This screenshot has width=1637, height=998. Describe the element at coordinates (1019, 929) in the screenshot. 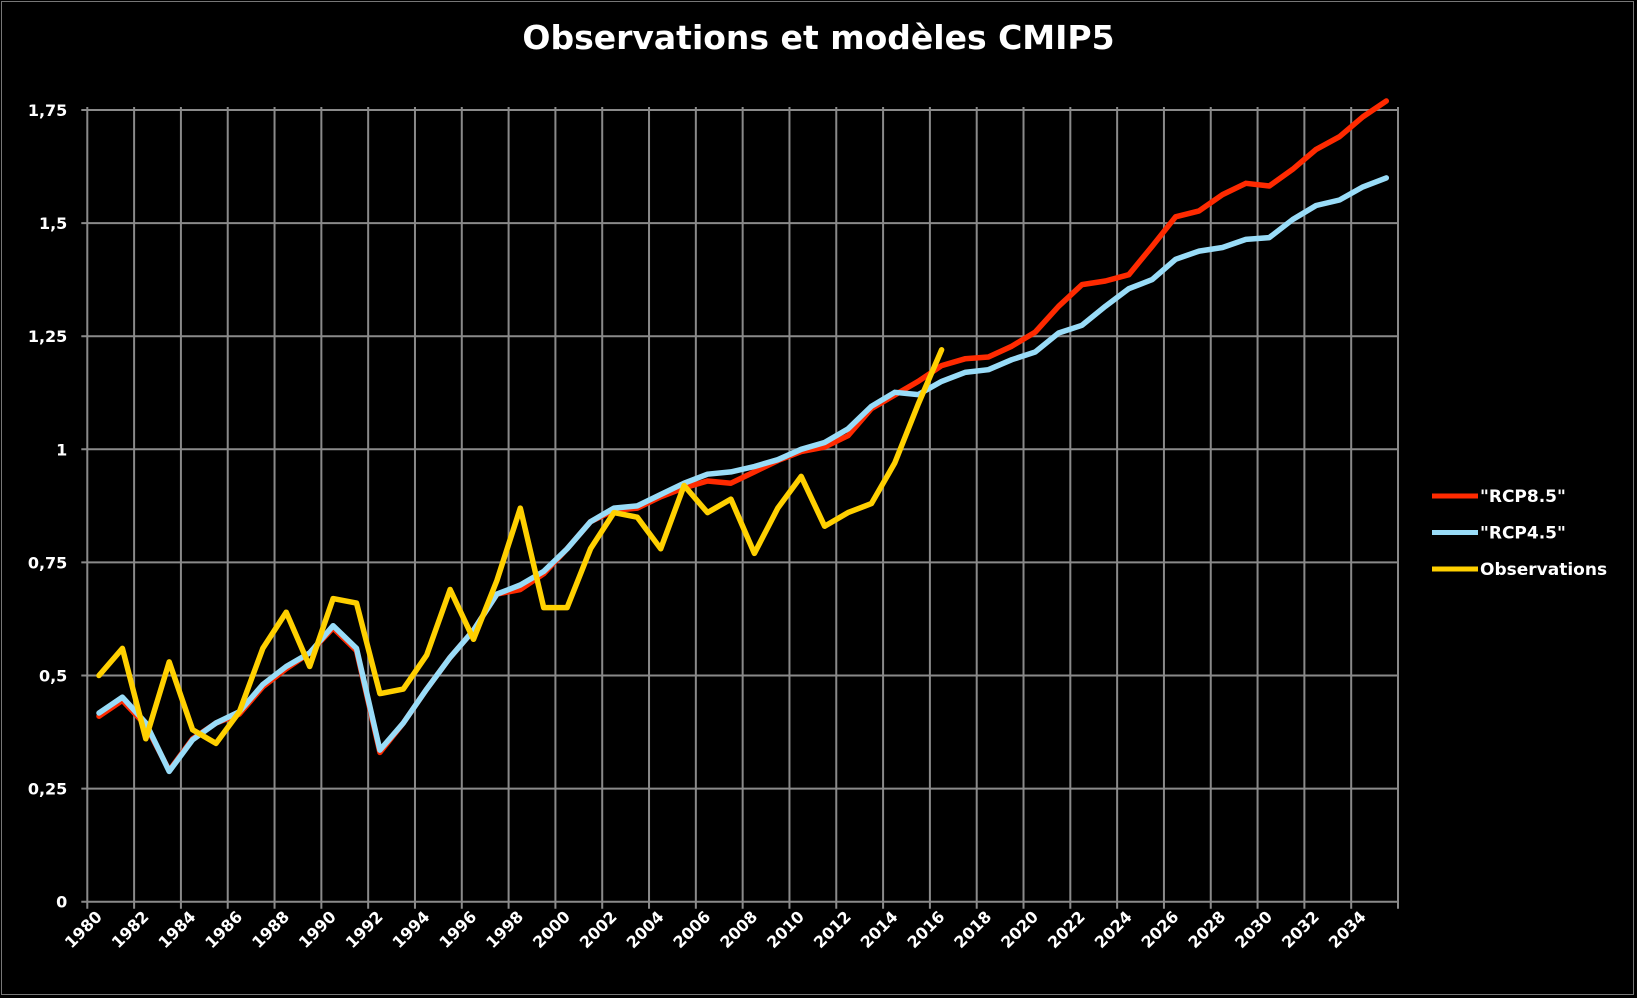

I see `x-tick-label: 2020` at that location.